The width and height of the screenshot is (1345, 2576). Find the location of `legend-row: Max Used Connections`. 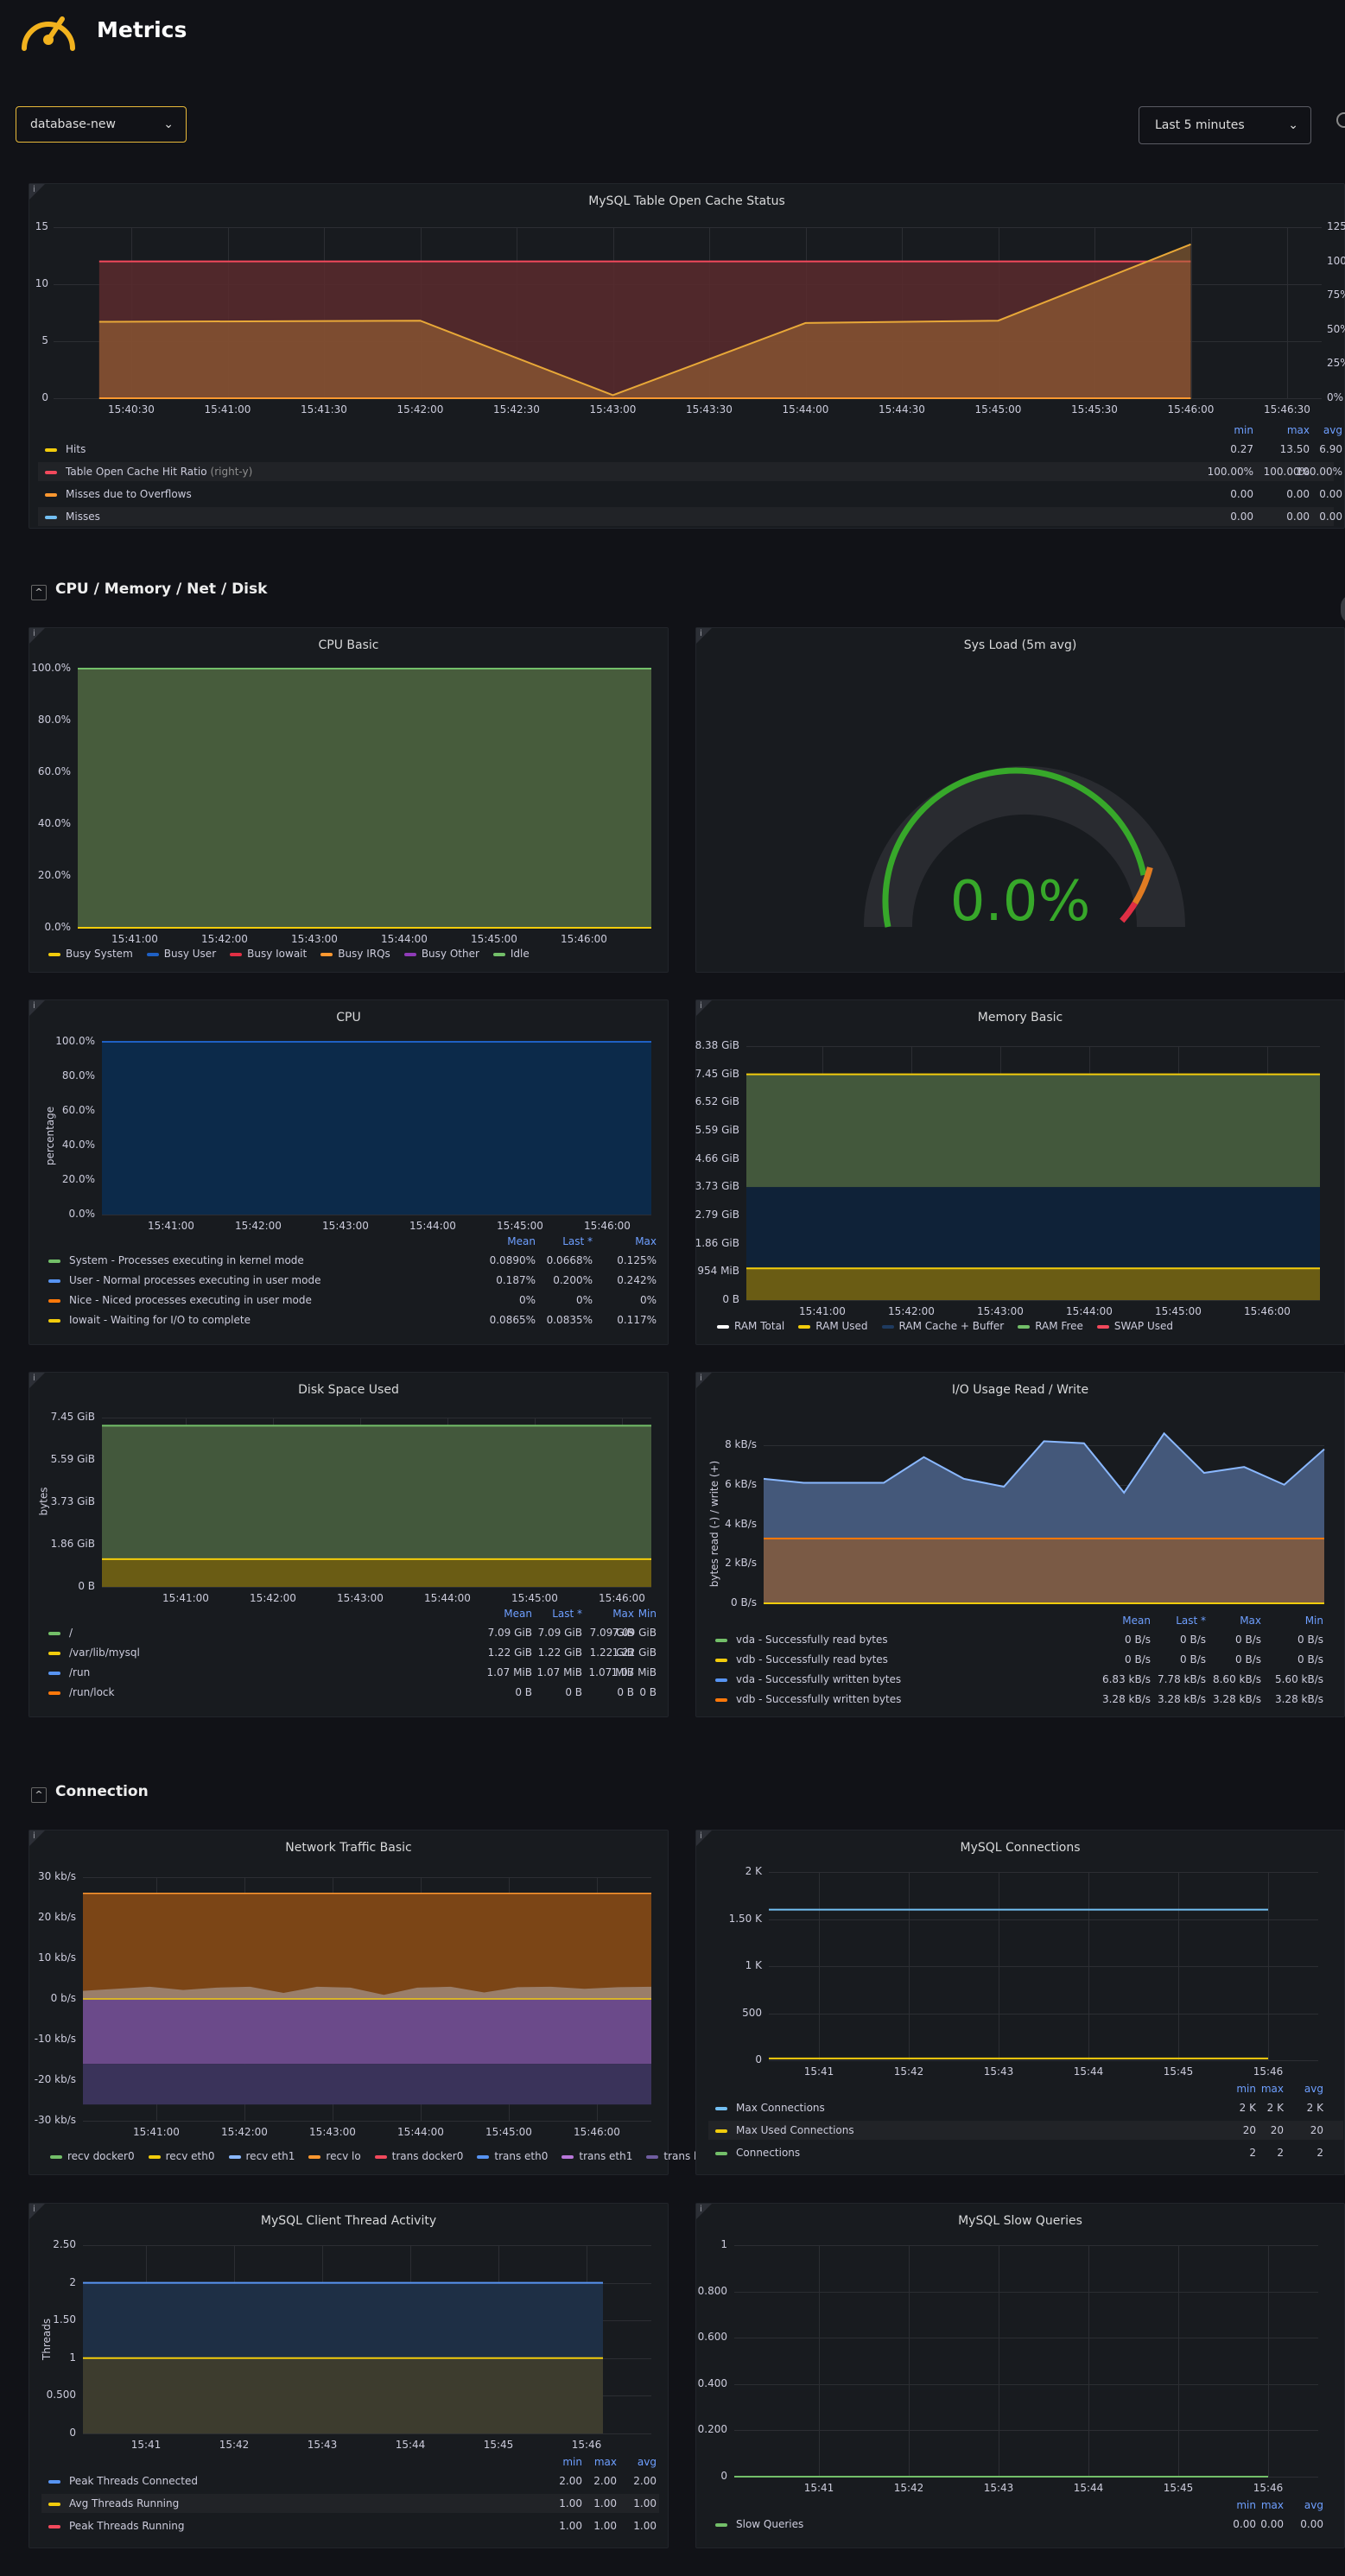

legend-row: Max Used Connections is located at coordinates (1025, 2130).